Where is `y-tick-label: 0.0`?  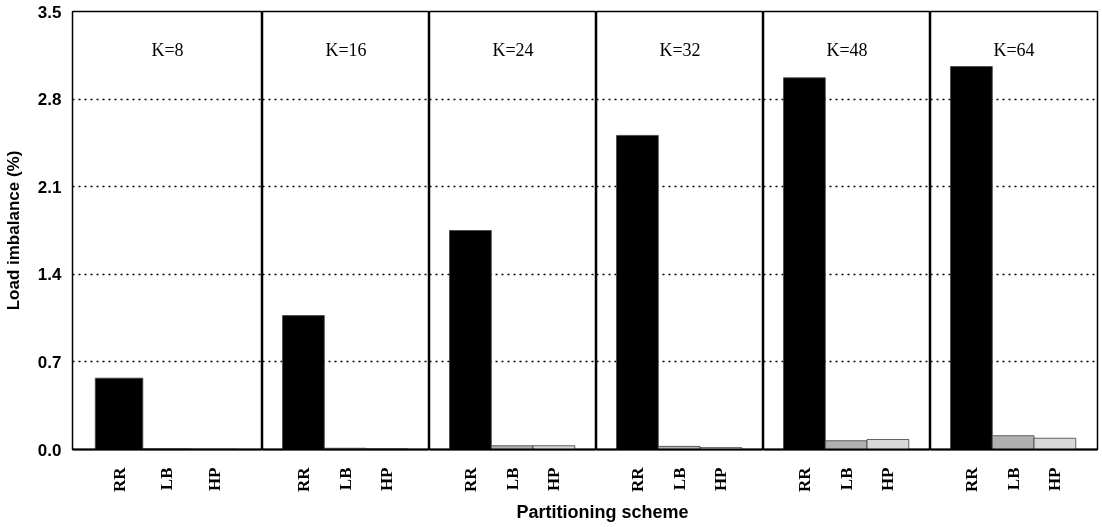 y-tick-label: 0.0 is located at coordinates (49, 450).